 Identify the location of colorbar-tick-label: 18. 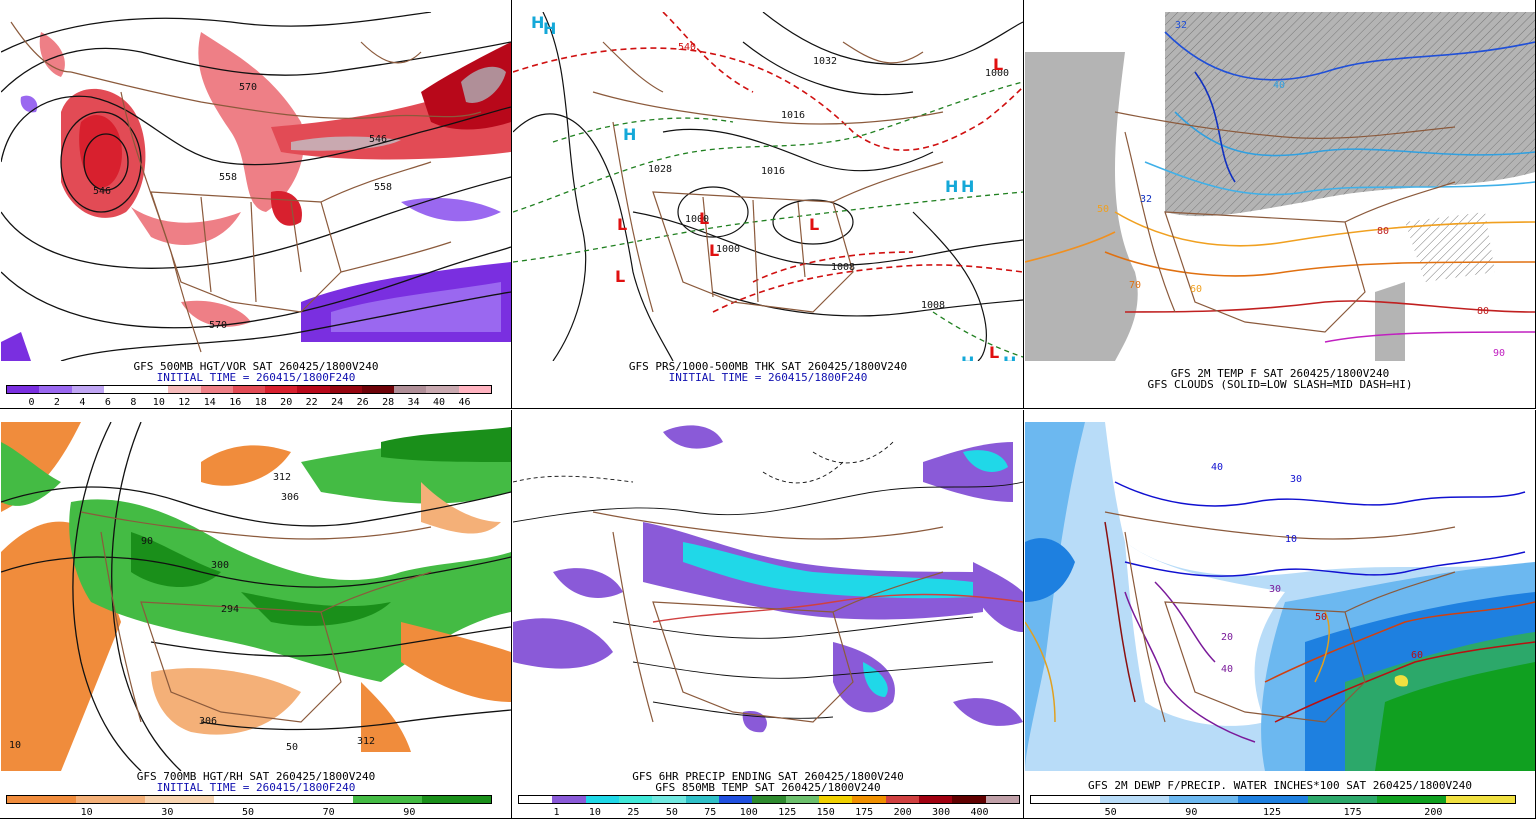
(260, 402).